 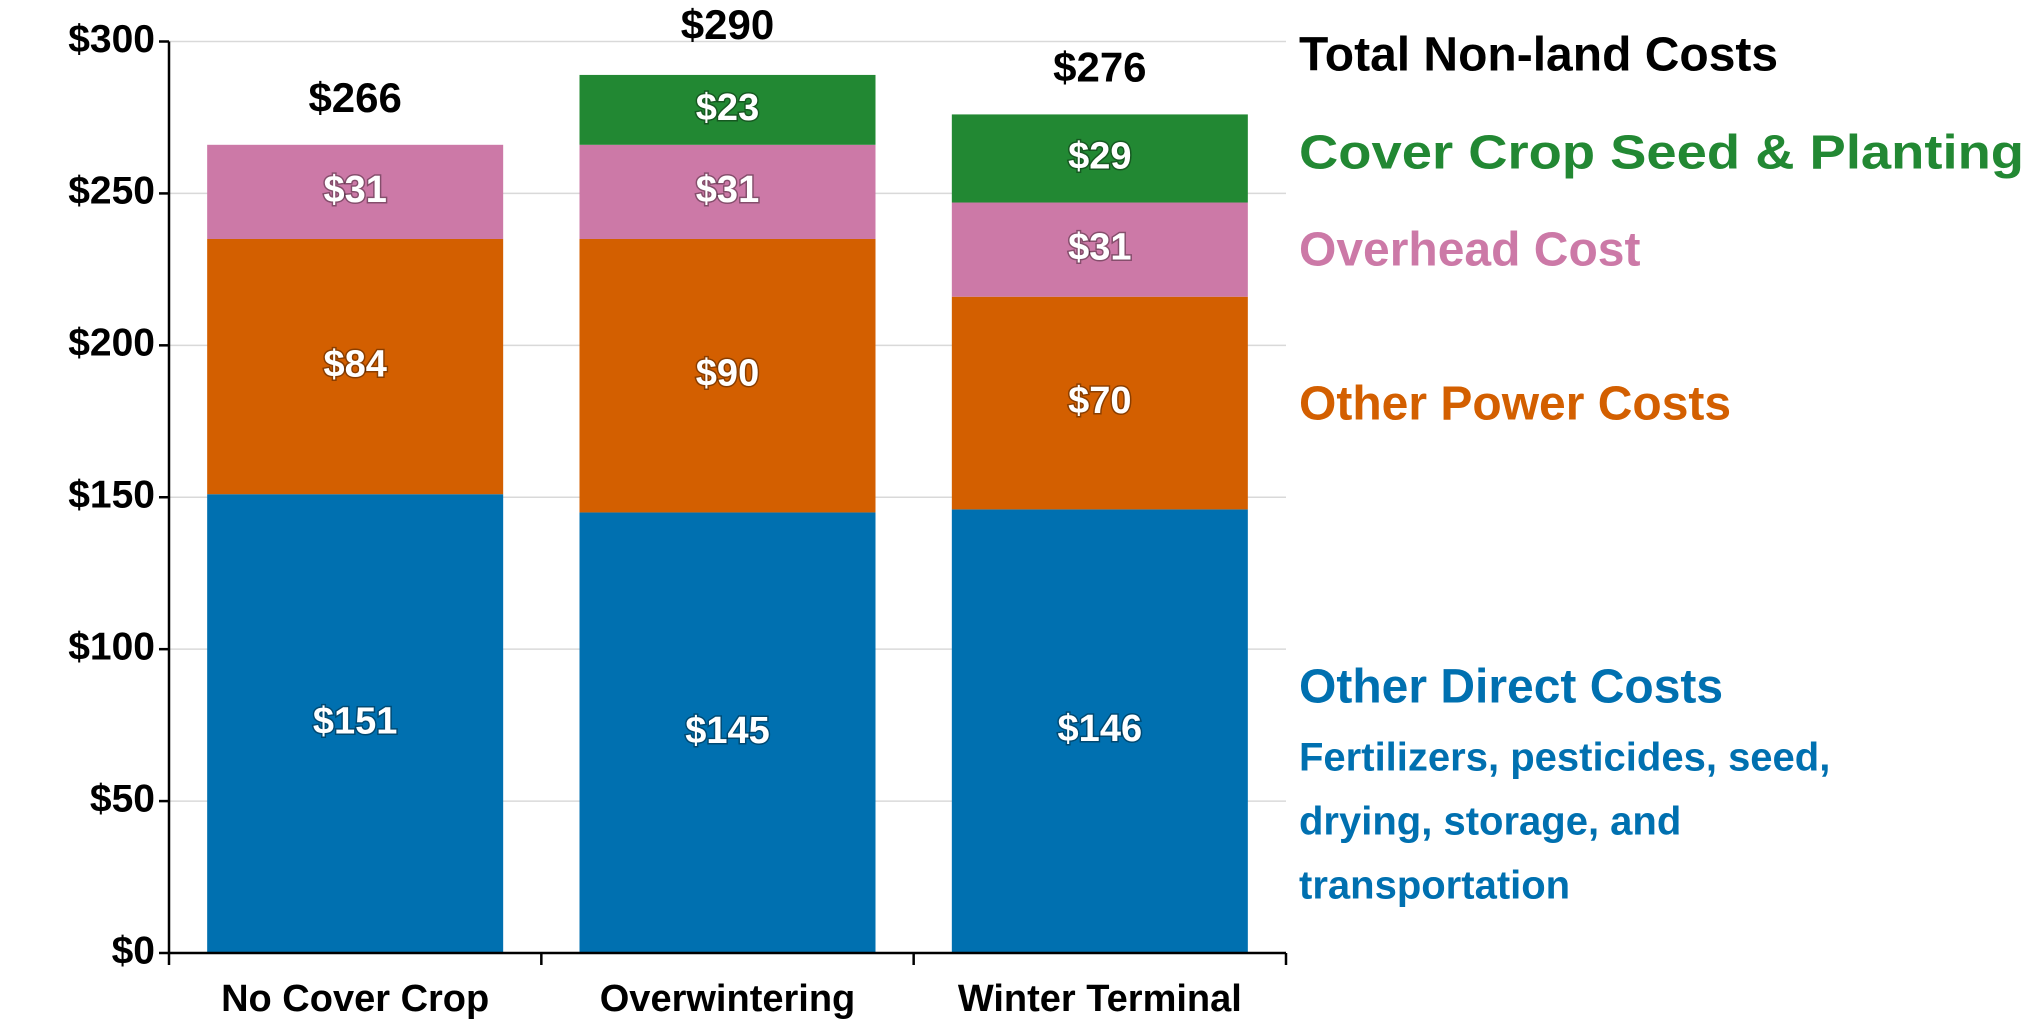 I want to click on value-label: $29, so click(x=1099, y=157).